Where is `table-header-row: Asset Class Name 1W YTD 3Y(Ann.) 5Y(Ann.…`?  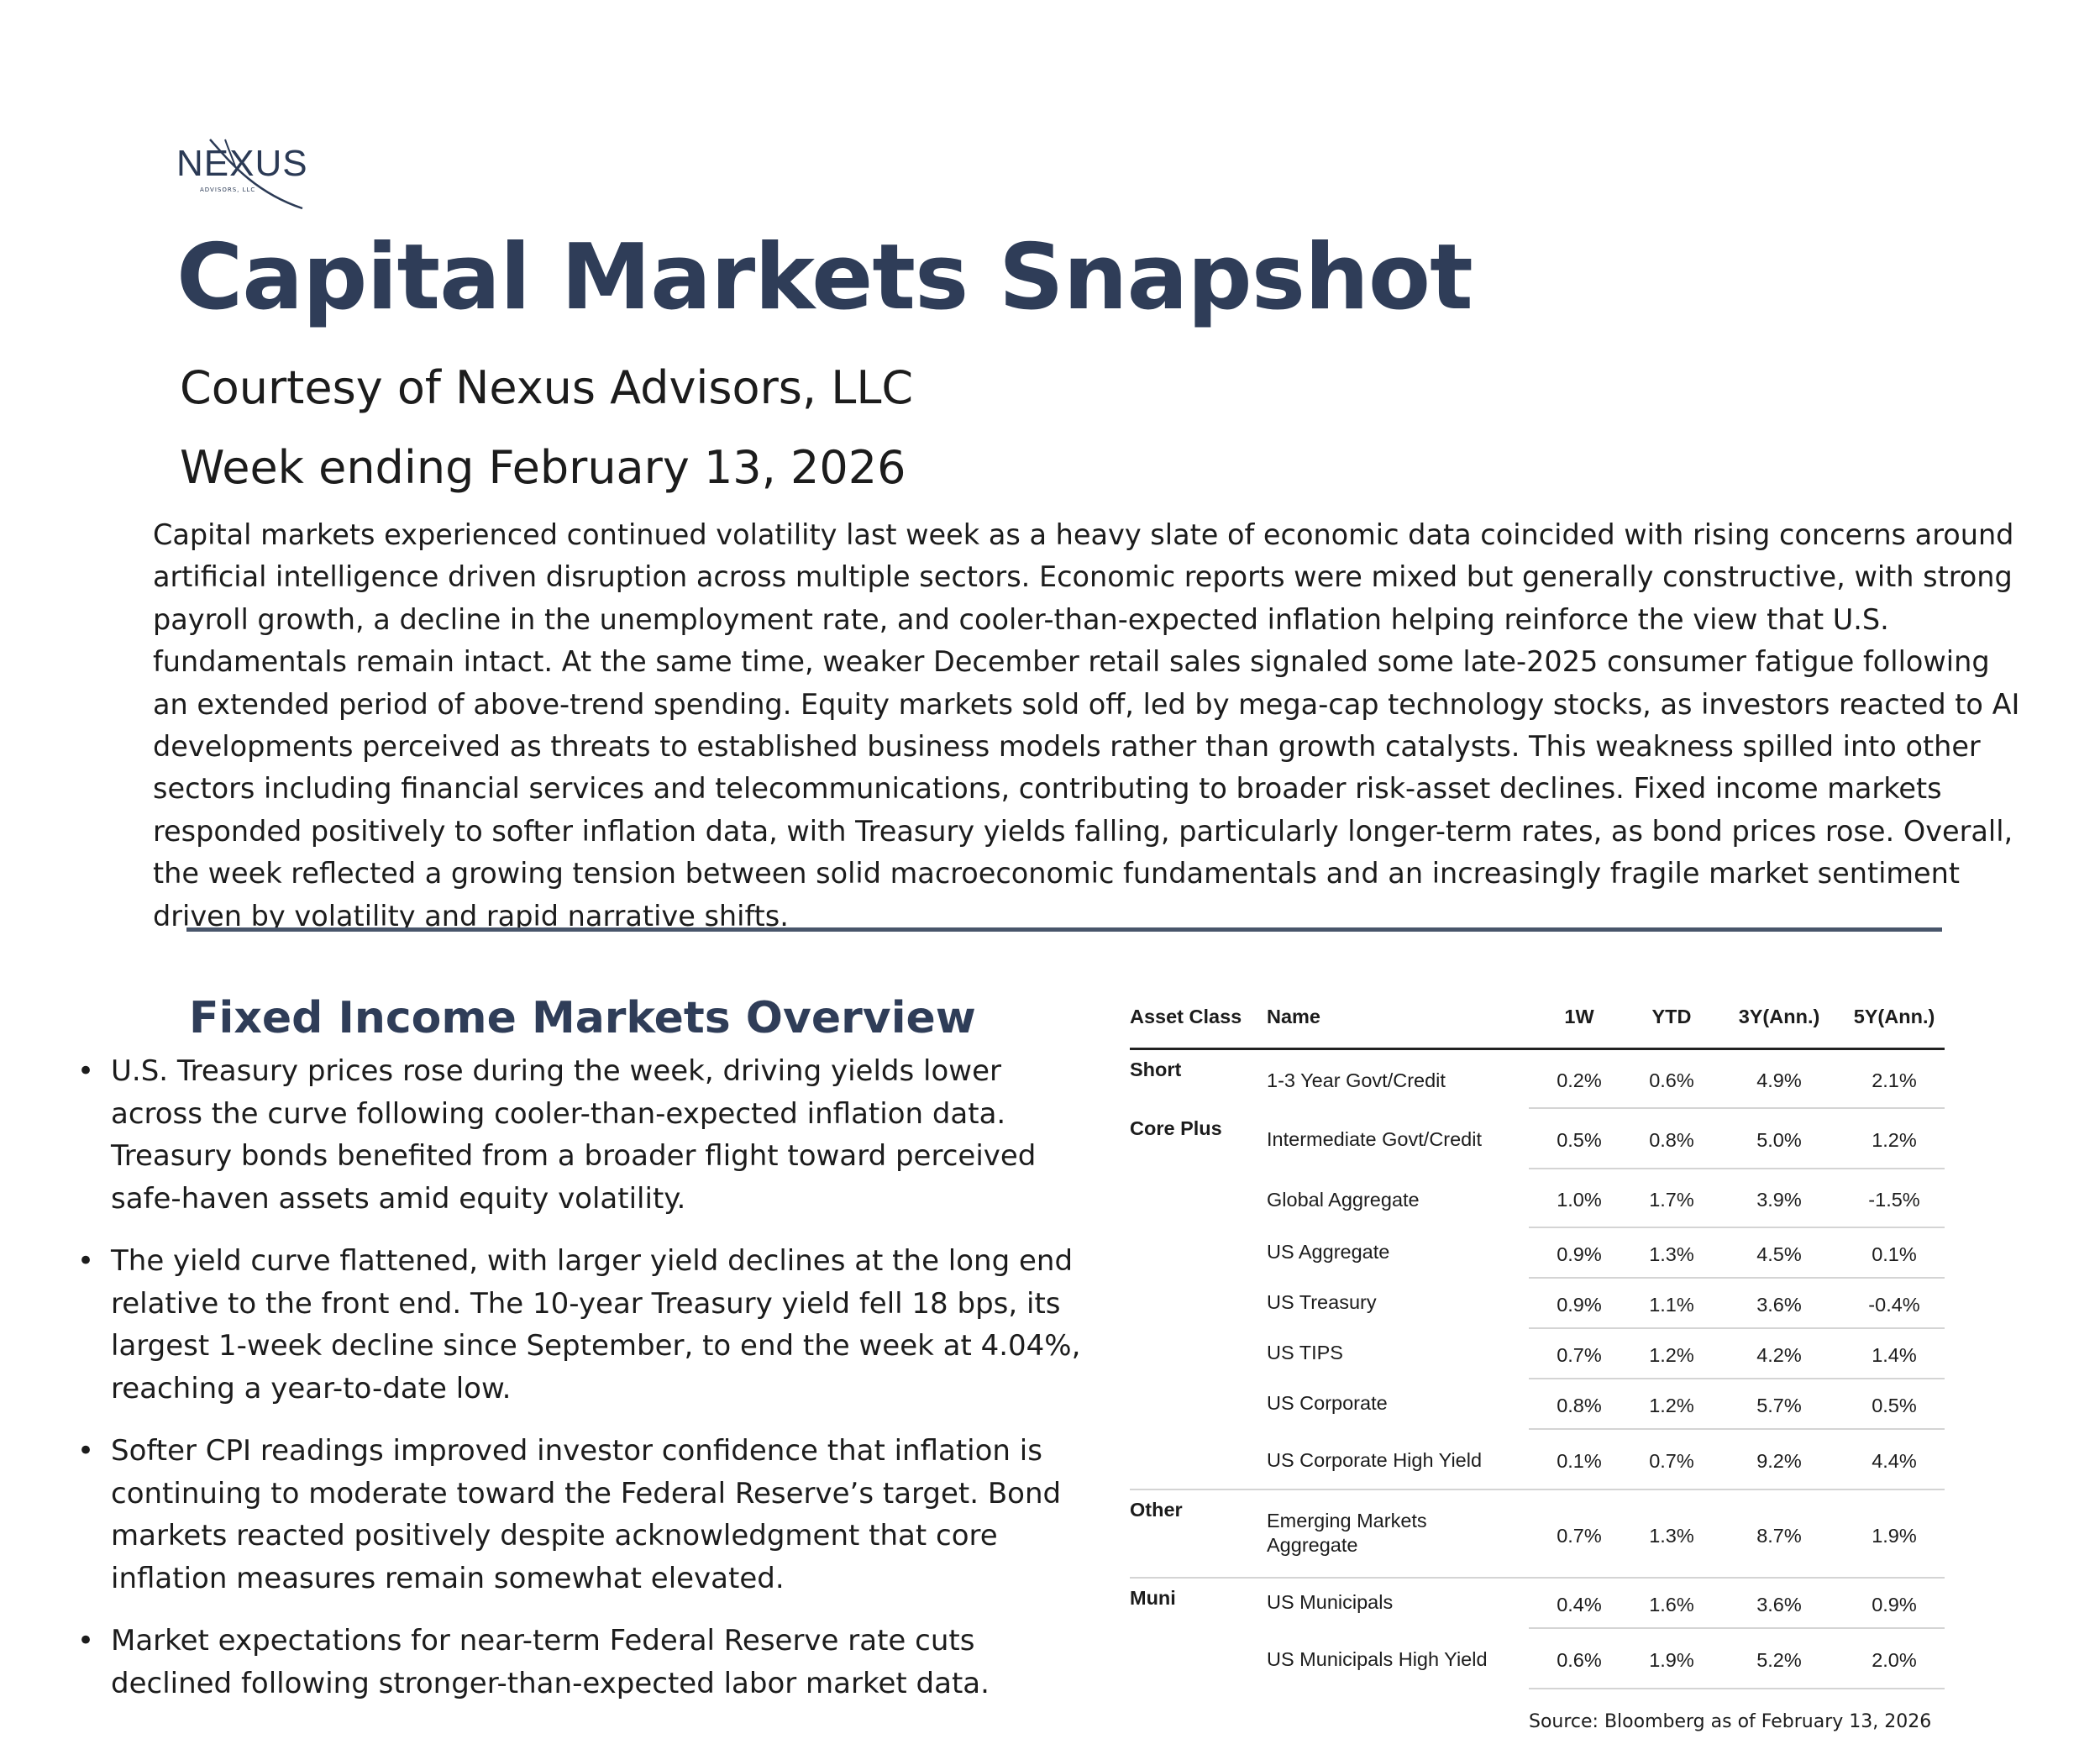 table-header-row: Asset Class Name 1W YTD 3Y(Ann.) 5Y(Ann.… is located at coordinates (1537, 1023).